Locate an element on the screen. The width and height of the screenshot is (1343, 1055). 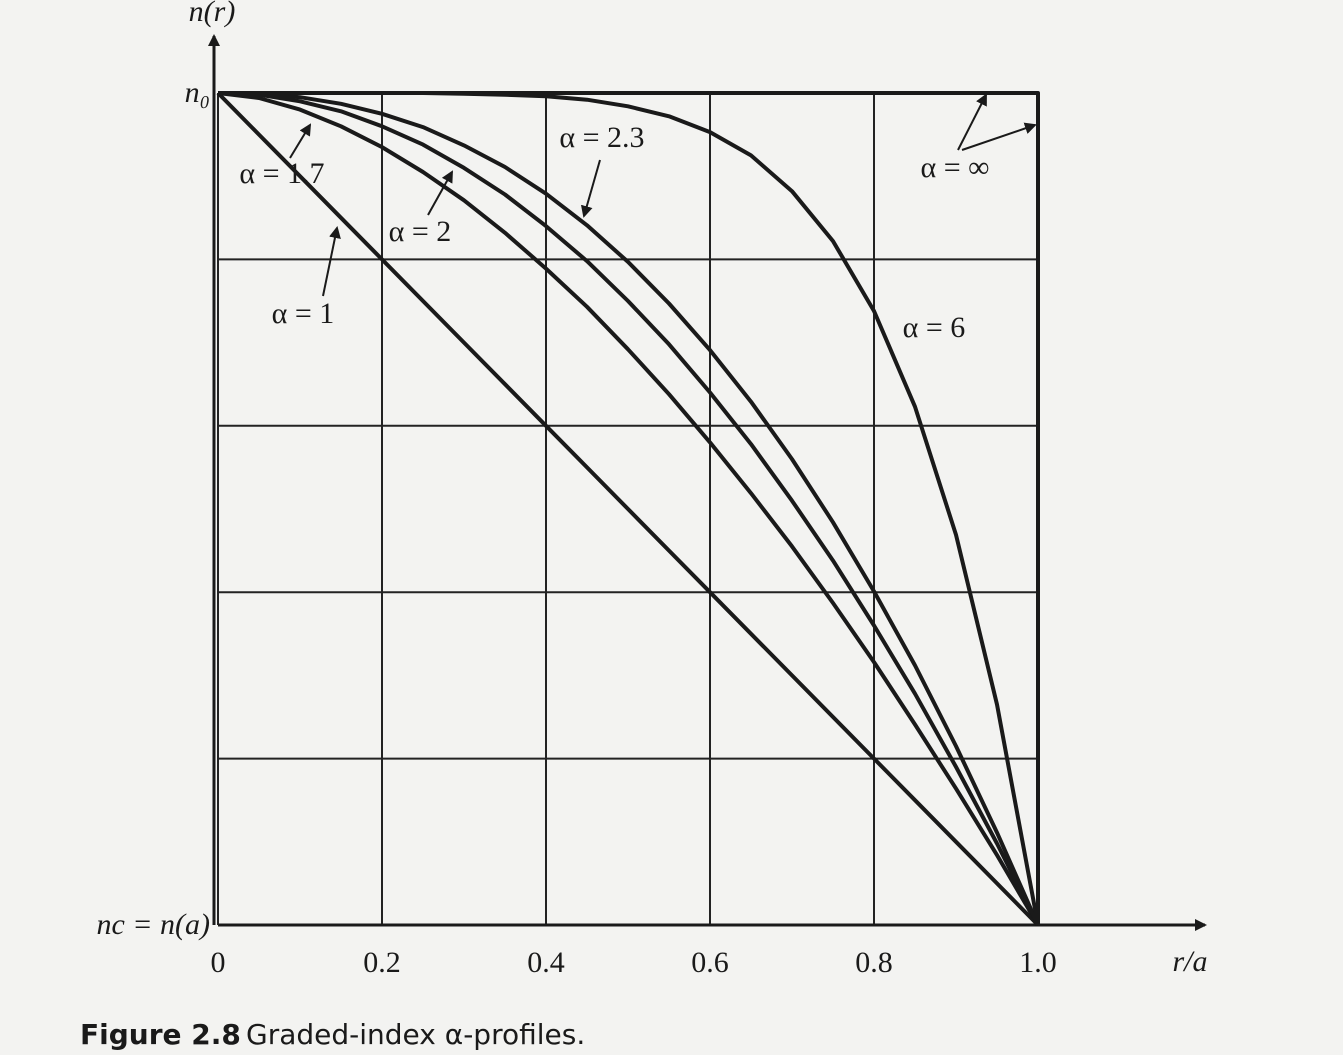
x-axis-label: r/a is located at coordinates (1189, 961).